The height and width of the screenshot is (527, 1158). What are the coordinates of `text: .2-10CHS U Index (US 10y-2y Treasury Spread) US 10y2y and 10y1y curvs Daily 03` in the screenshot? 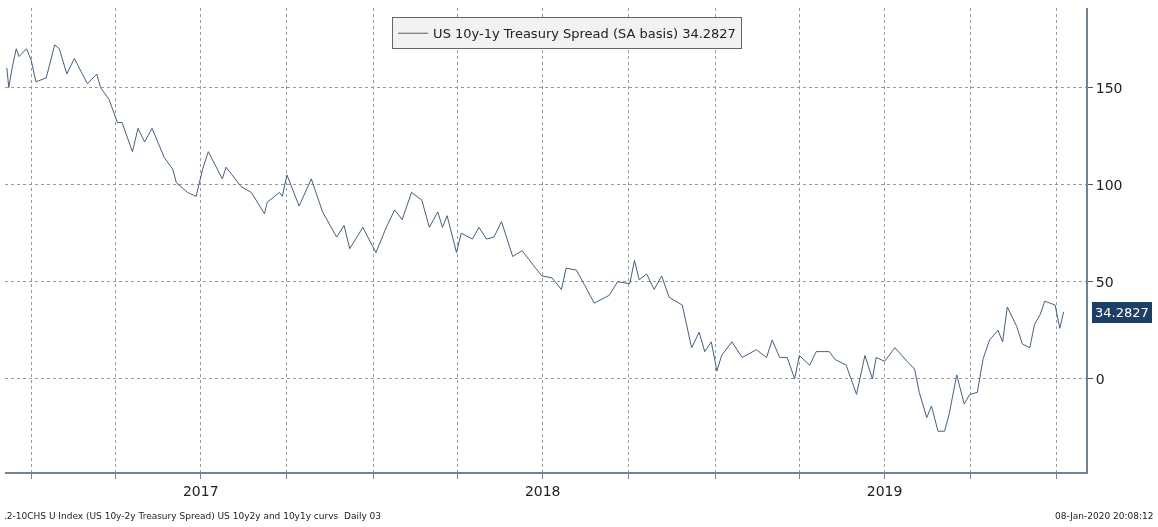 It's located at (193, 516).